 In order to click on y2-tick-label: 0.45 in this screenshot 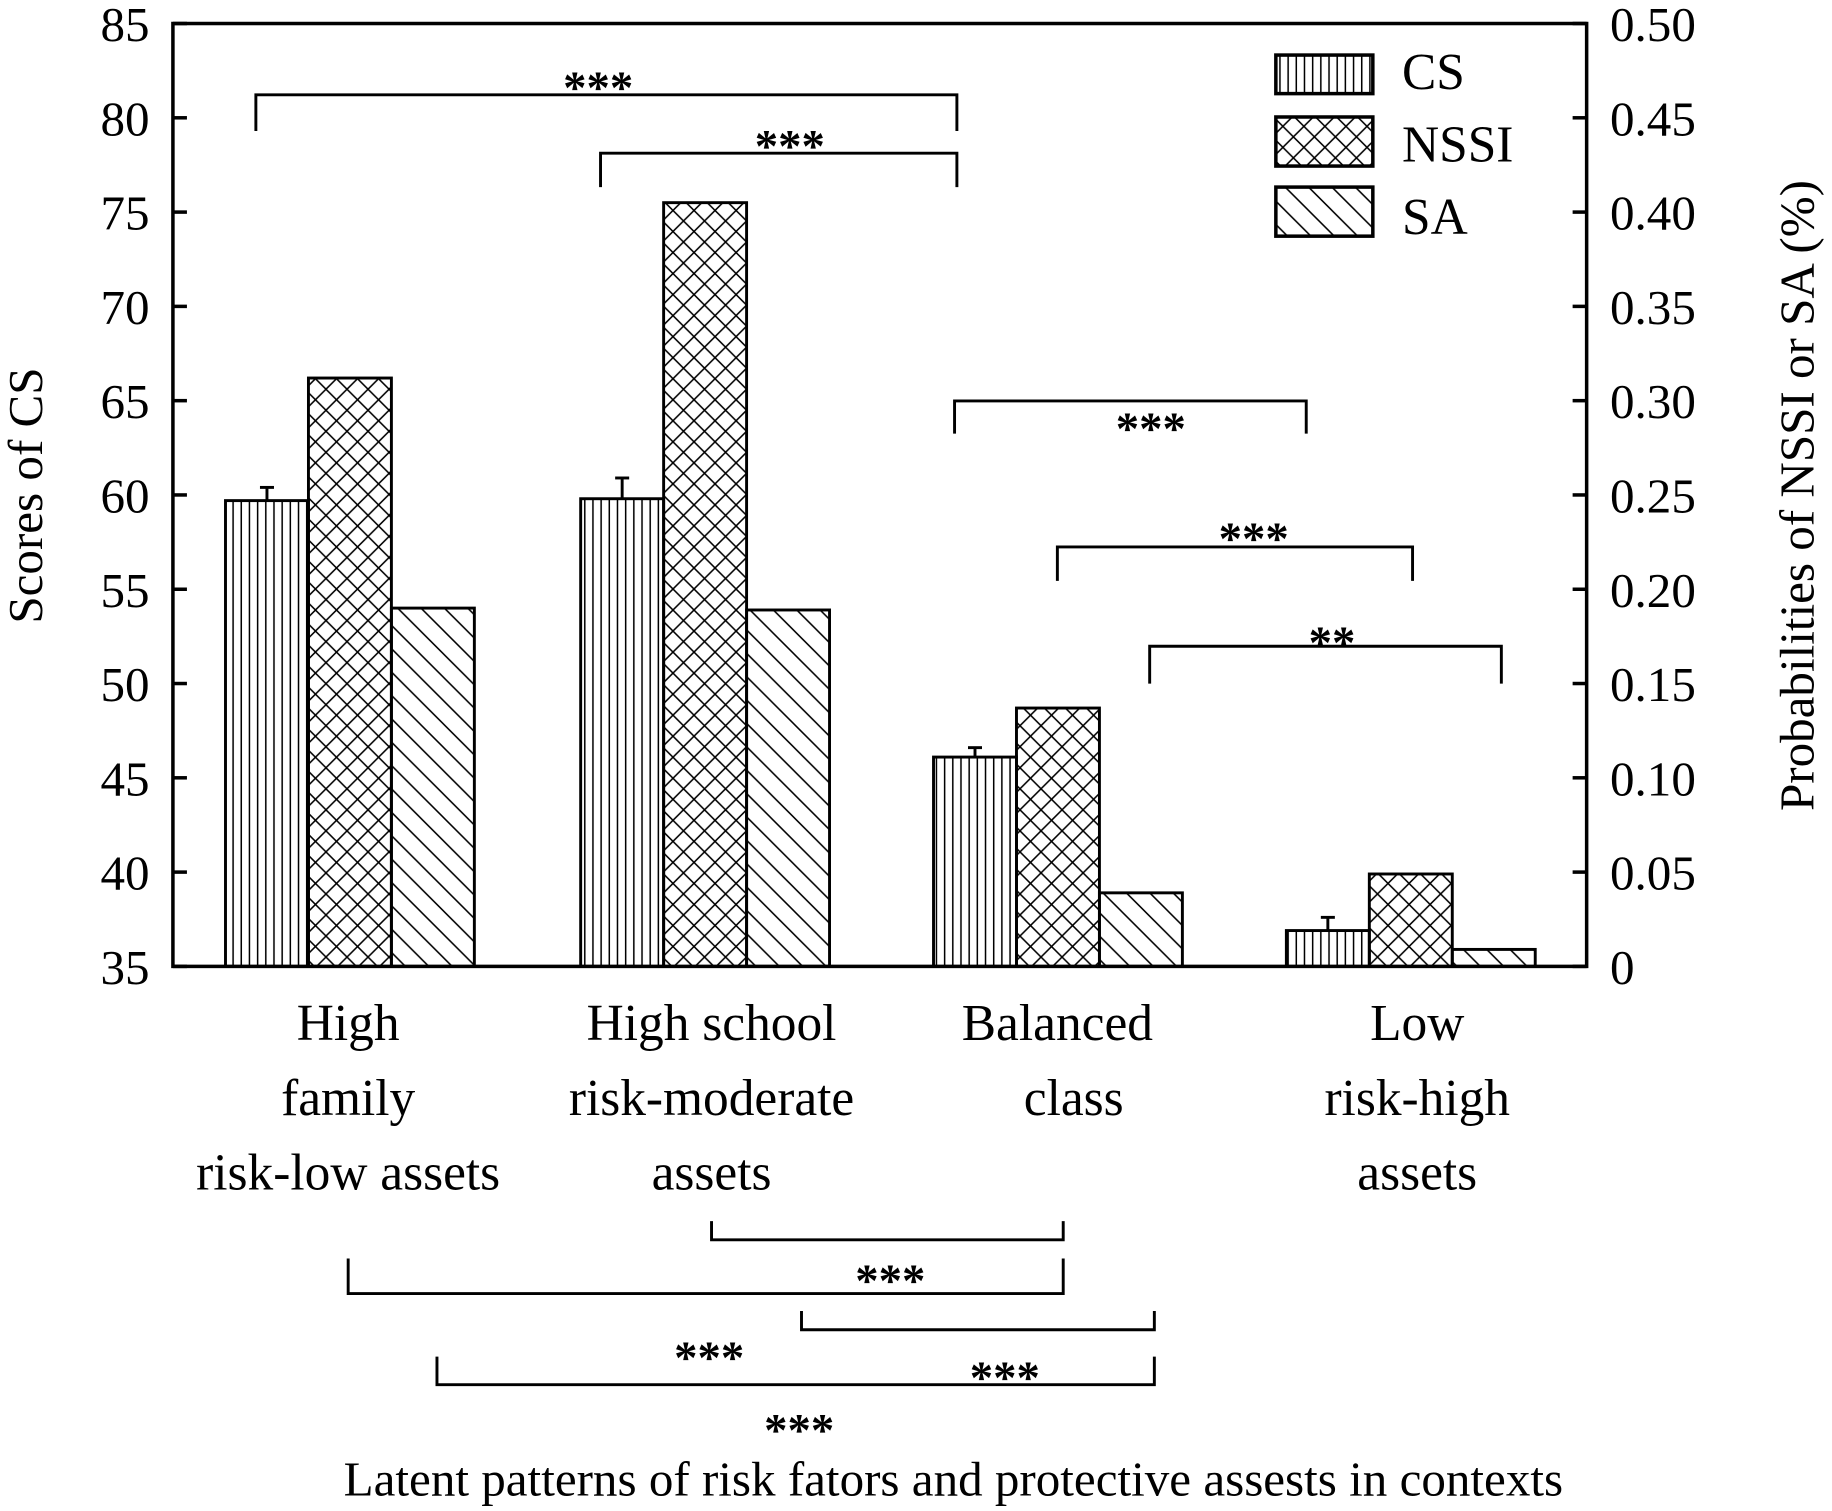, I will do `click(1653, 118)`.